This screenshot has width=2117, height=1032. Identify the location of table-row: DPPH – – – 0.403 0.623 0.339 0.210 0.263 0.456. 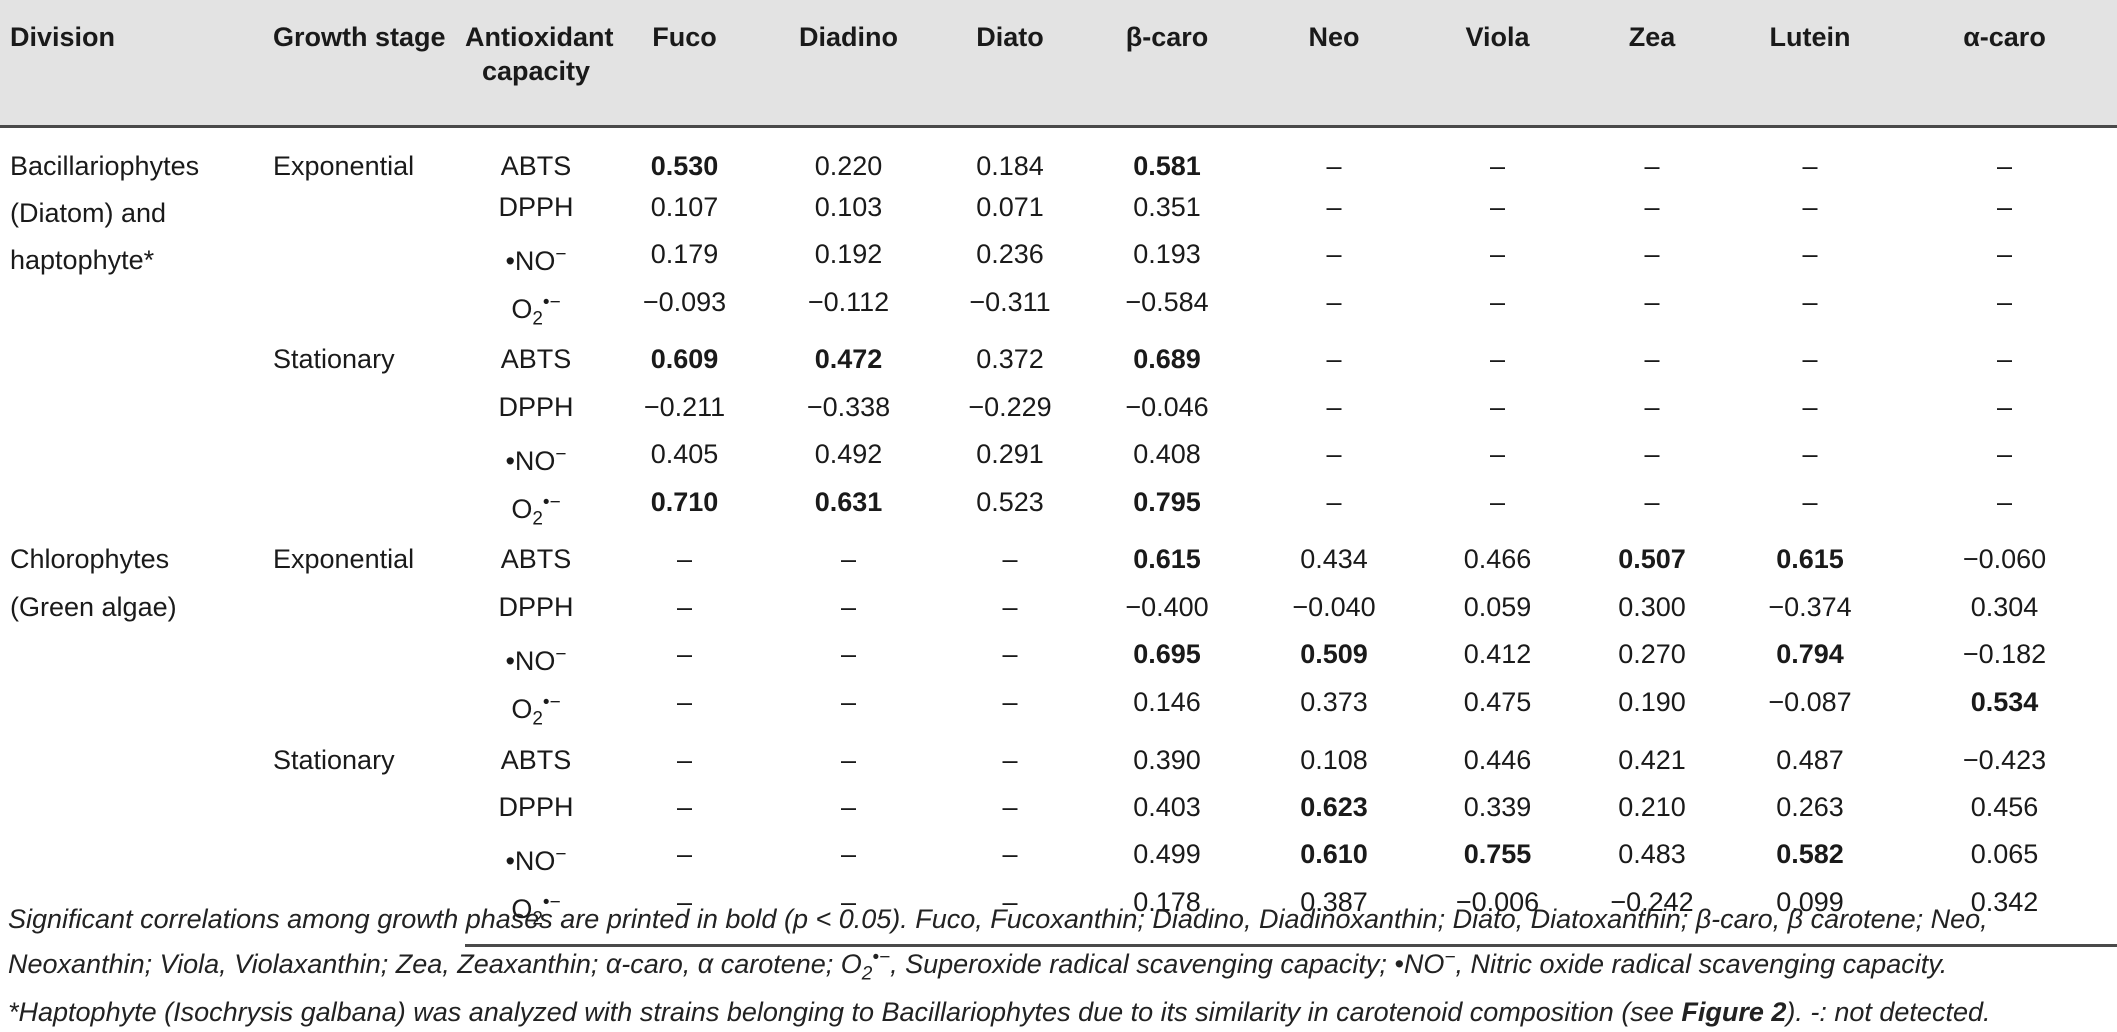
(1058, 807).